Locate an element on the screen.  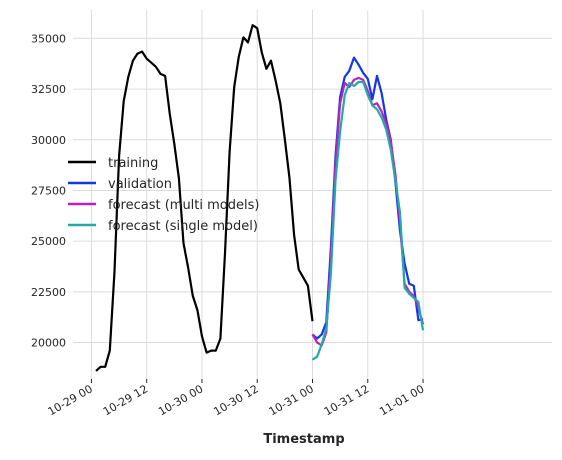
x-tick-label: 10-30 12 is located at coordinates (235, 400).